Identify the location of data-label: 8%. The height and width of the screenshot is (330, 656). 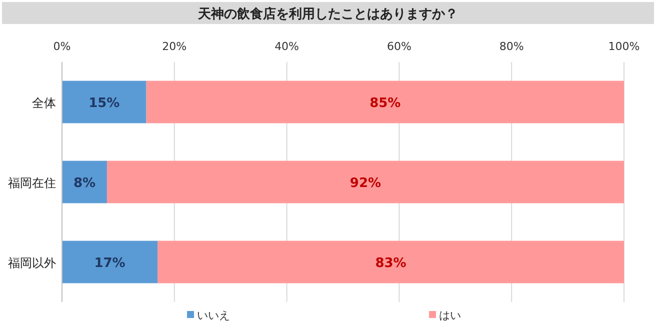
(84, 183).